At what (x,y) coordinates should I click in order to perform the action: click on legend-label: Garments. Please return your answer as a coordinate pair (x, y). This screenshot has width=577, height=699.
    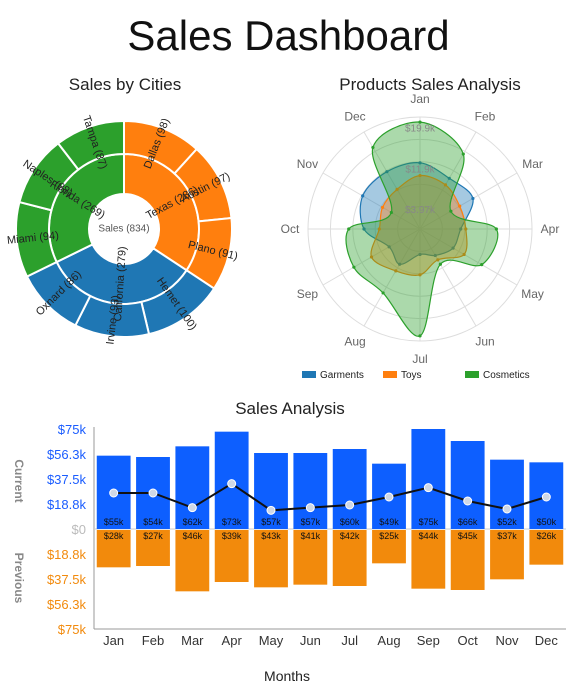
    Looking at the image, I should click on (342, 375).